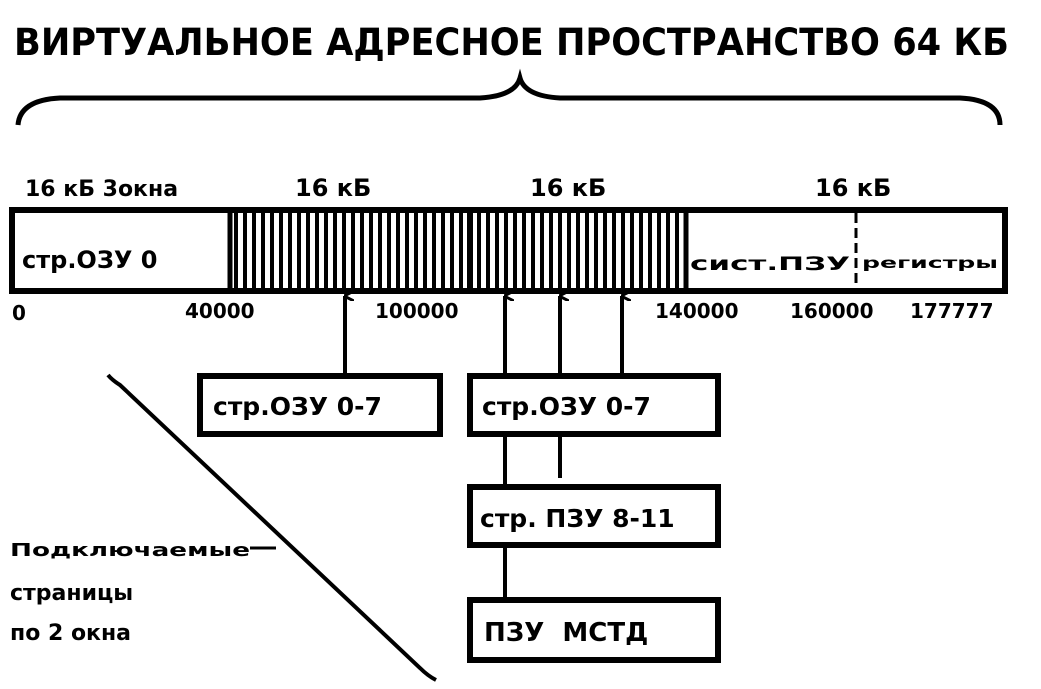 Image resolution: width=1041 pixels, height=689 pixels. Describe the element at coordinates (509, 97) in the screenshot. I see `brace` at that location.